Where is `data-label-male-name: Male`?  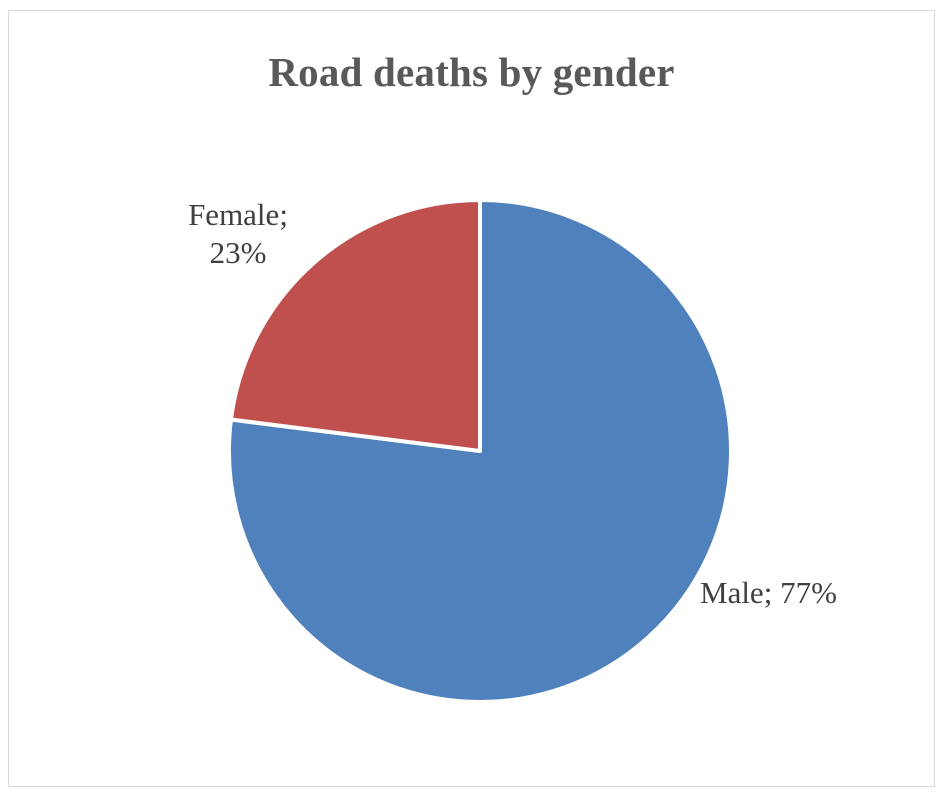 data-label-male-name: Male is located at coordinates (732, 592).